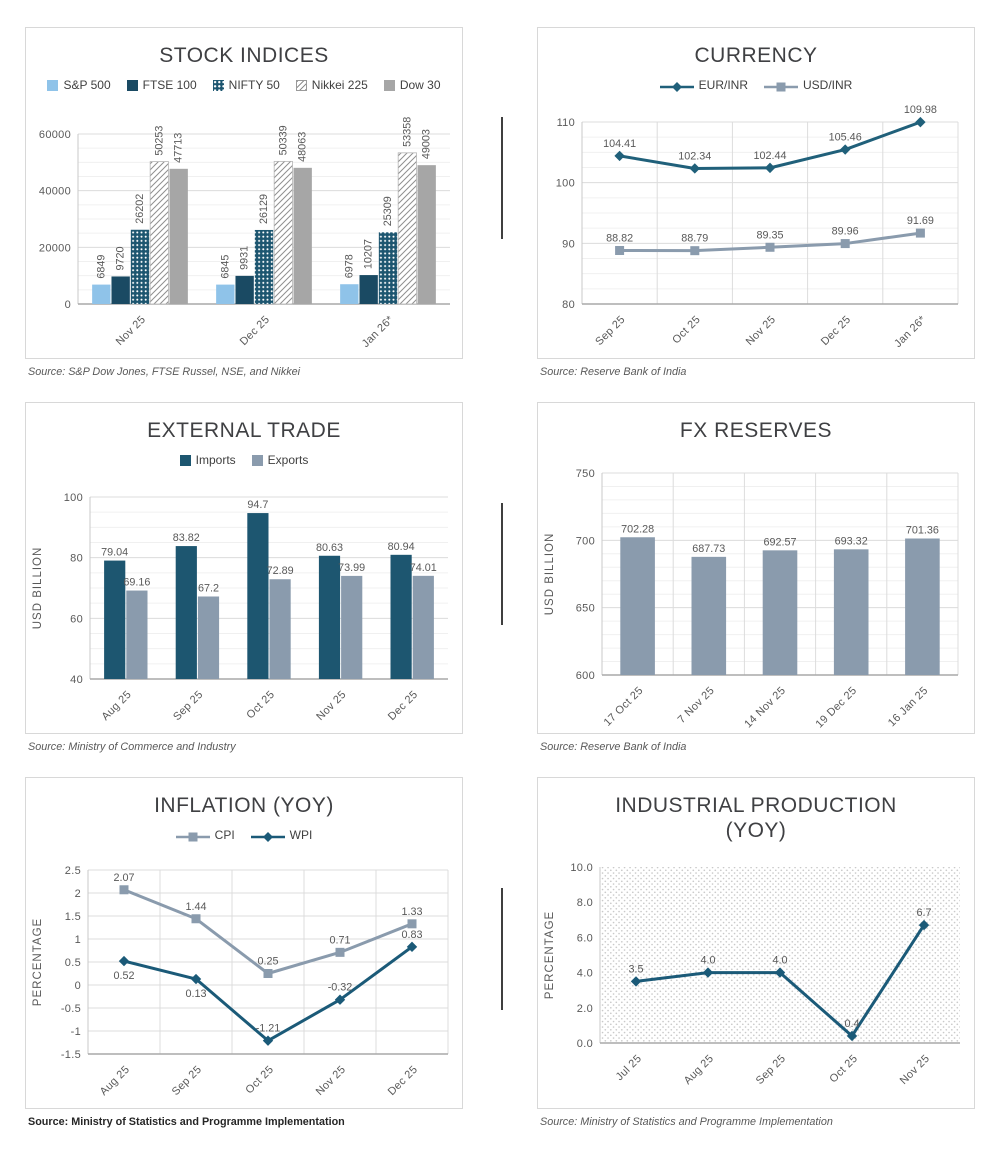  Describe the element at coordinates (708, 549) in the screenshot. I see `svg-text: 687.73` at that location.